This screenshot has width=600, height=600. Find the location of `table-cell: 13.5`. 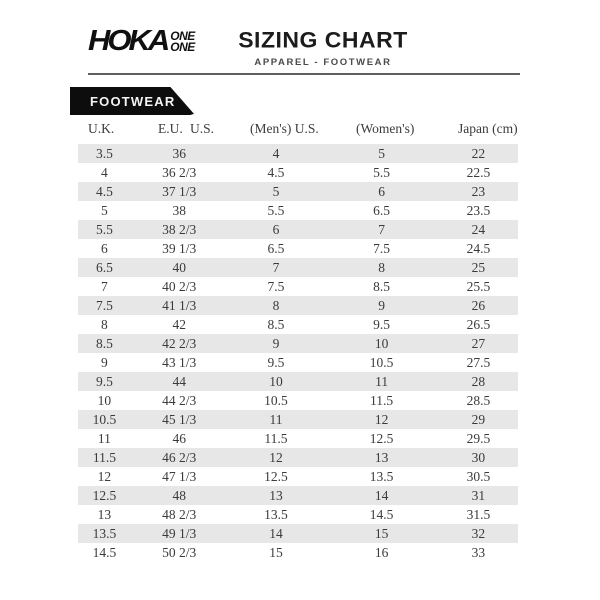

table-cell: 13.5 is located at coordinates (104, 533).